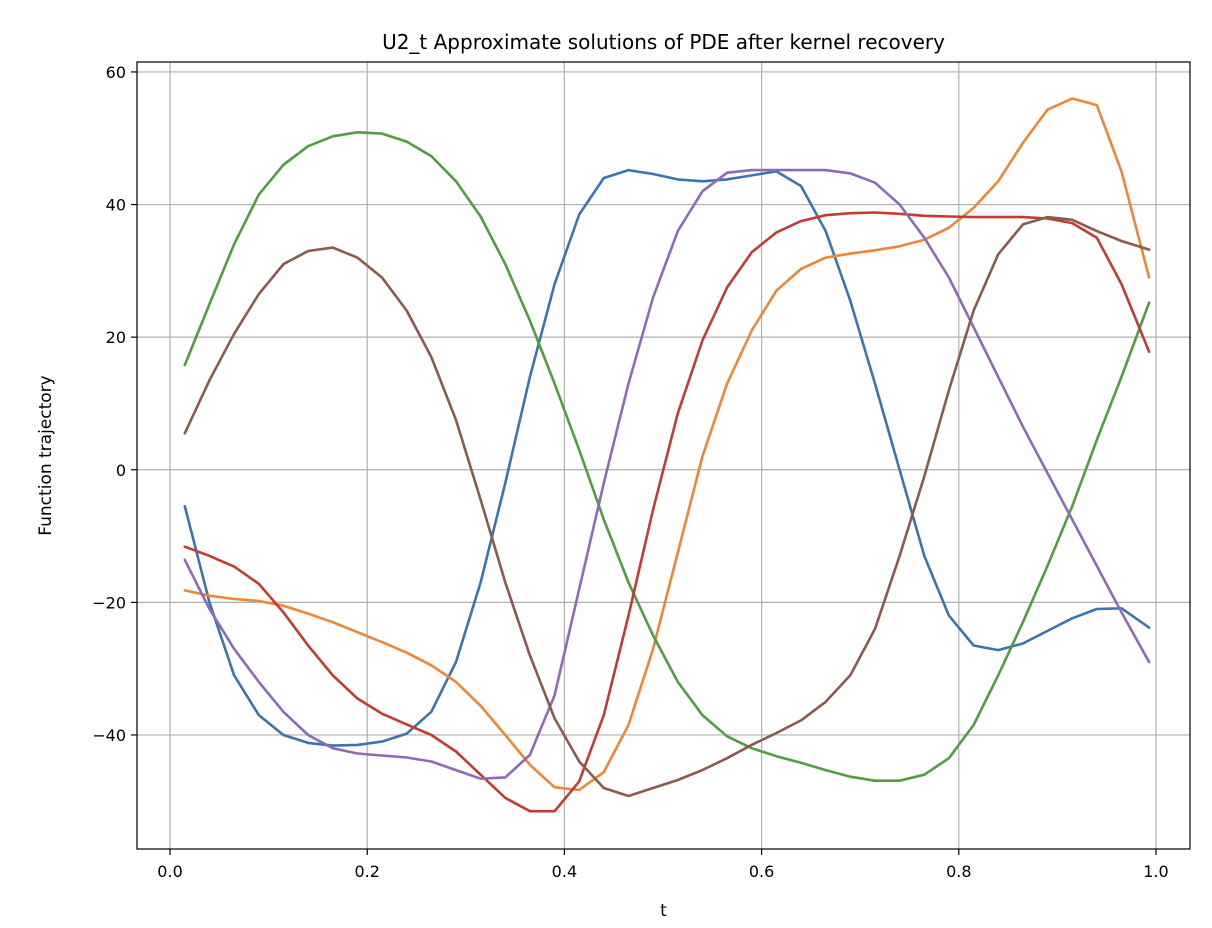  What do you see at coordinates (761, 871) in the screenshot?
I see `x-tick-label: 0.6` at bounding box center [761, 871].